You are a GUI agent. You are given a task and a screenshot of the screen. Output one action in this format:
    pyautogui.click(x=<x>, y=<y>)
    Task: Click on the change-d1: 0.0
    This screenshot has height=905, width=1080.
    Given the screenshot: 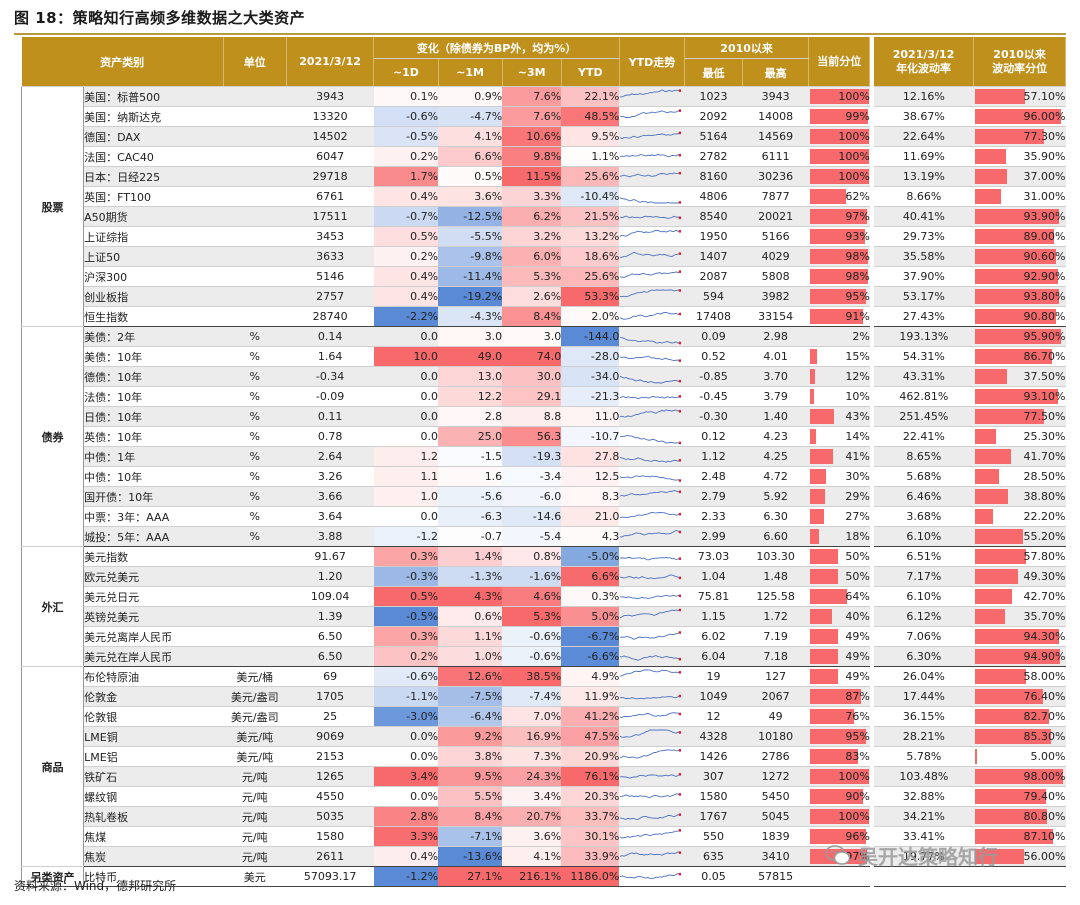 What is the action you would take?
    pyautogui.click(x=406, y=416)
    